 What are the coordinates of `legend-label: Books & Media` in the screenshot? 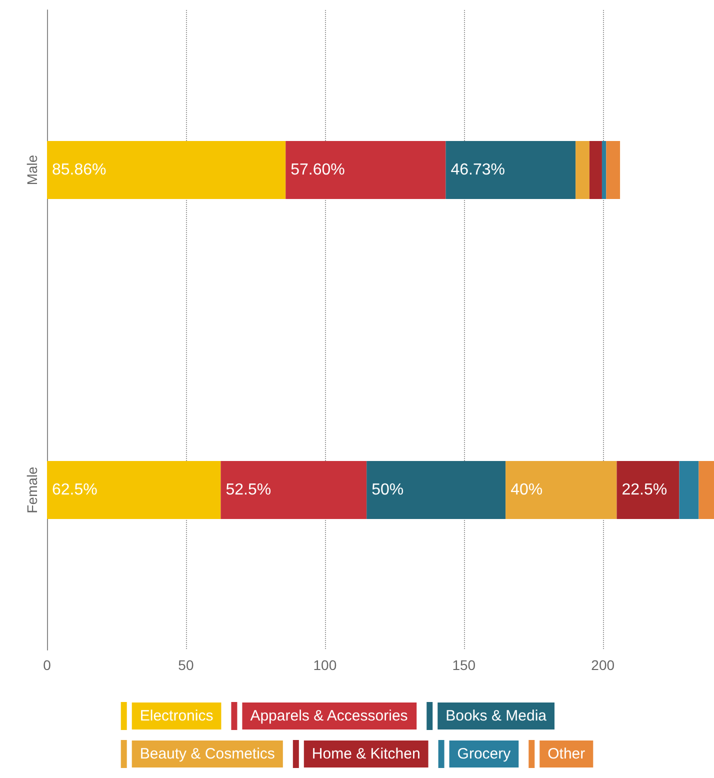 It's located at (497, 716).